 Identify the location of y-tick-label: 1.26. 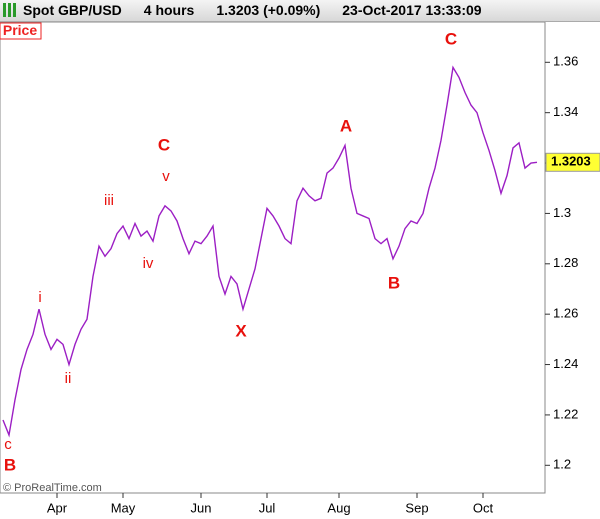
(565, 313).